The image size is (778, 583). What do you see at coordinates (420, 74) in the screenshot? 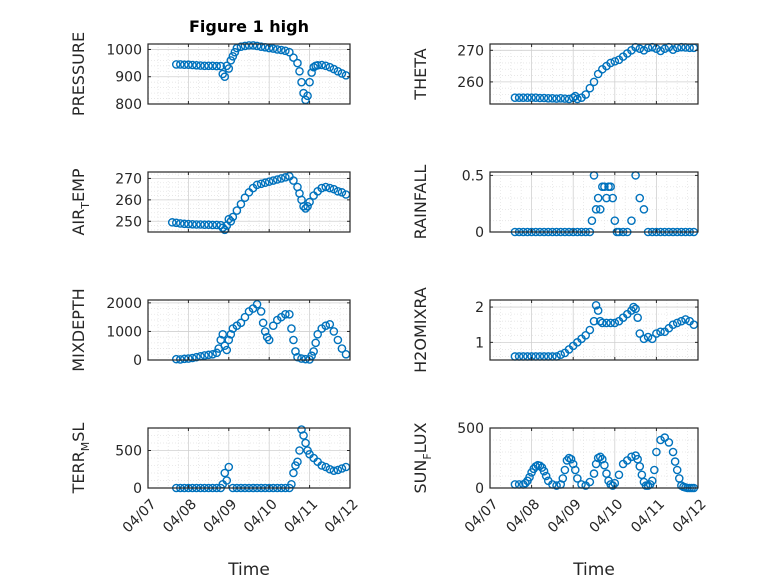
I see `y-axis-label: THETA` at bounding box center [420, 74].